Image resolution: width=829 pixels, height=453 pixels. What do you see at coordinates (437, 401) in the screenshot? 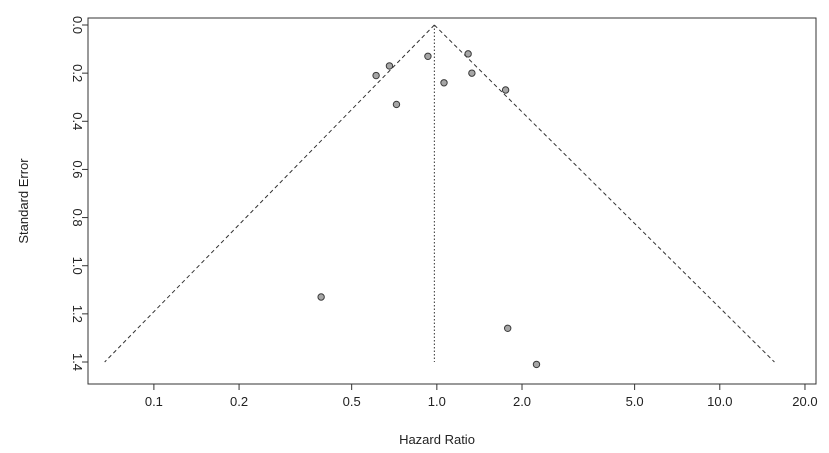
I see `x-tick-label: 1.0` at bounding box center [437, 401].